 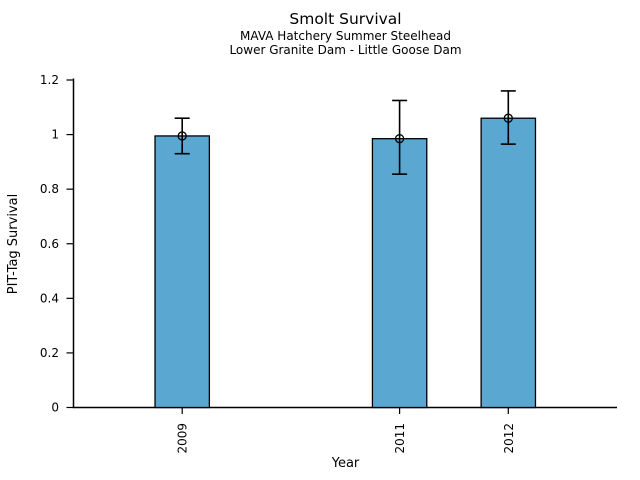 I want to click on x-axis-label: Year, so click(x=345, y=463).